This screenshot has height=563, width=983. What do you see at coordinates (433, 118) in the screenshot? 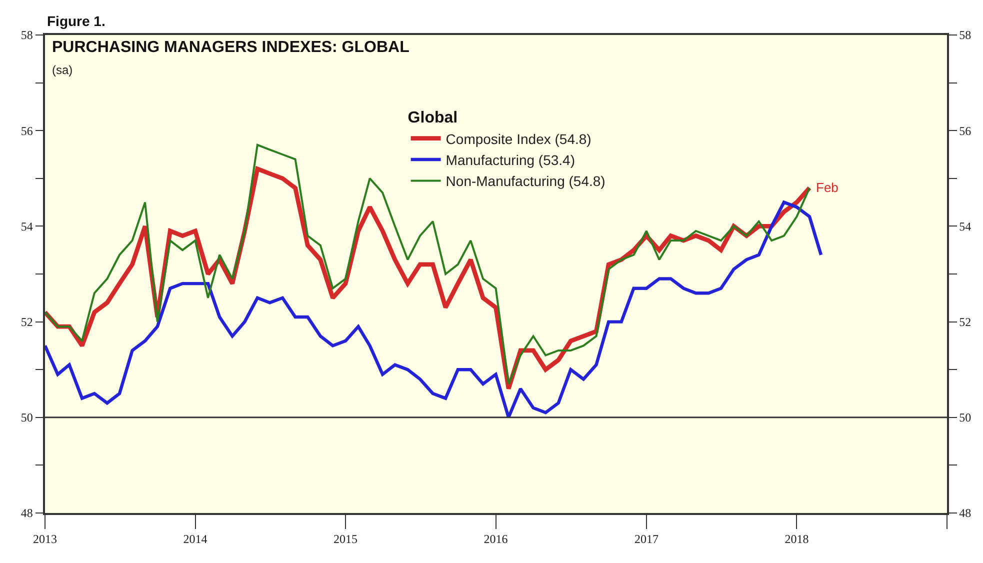
I see `legend-title: Global` at bounding box center [433, 118].